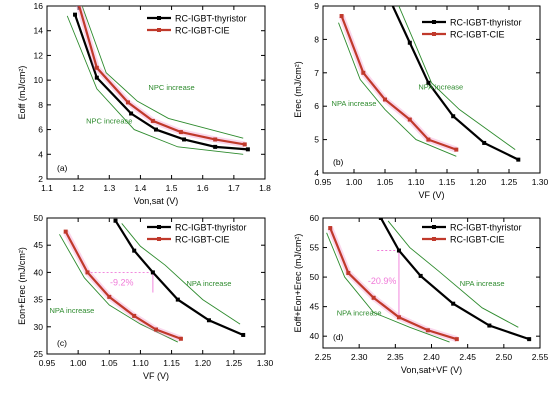  What do you see at coordinates (122, 282) in the screenshot?
I see `highlight-label: -9.2%` at bounding box center [122, 282].